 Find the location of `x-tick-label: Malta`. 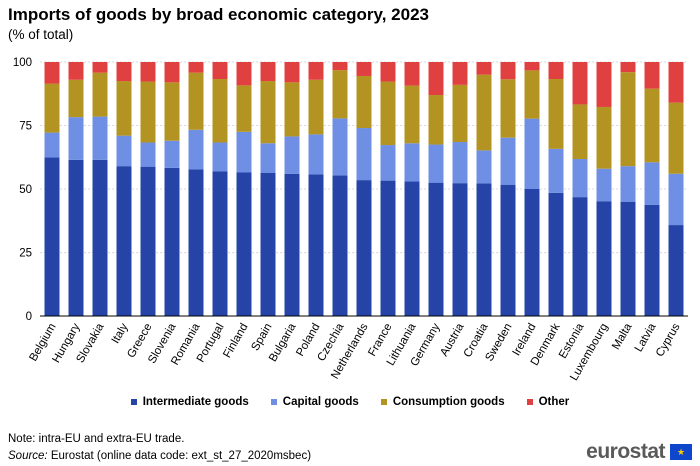

x-tick-label: Malta is located at coordinates (622, 336).